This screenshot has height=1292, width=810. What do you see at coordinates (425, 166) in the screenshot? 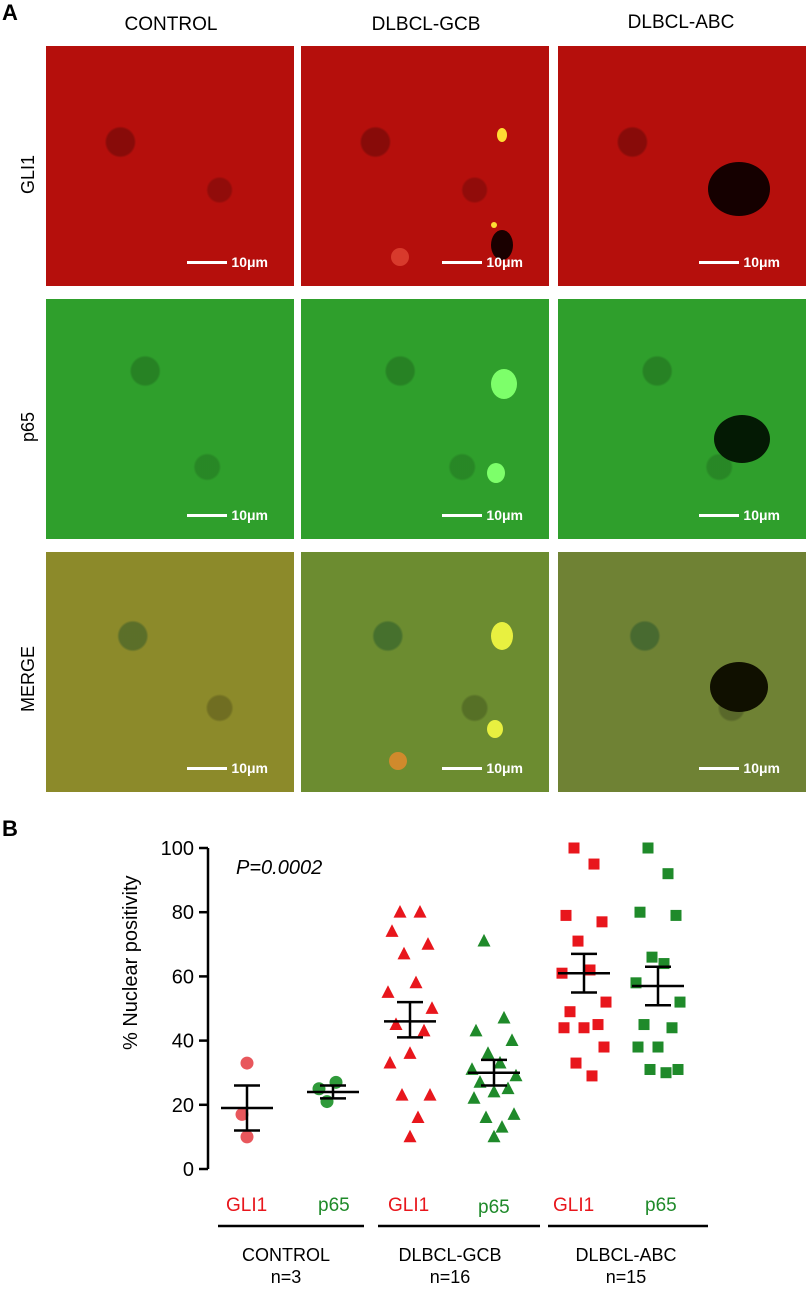
I see `image-gli1-gcb: 10μm` at bounding box center [425, 166].